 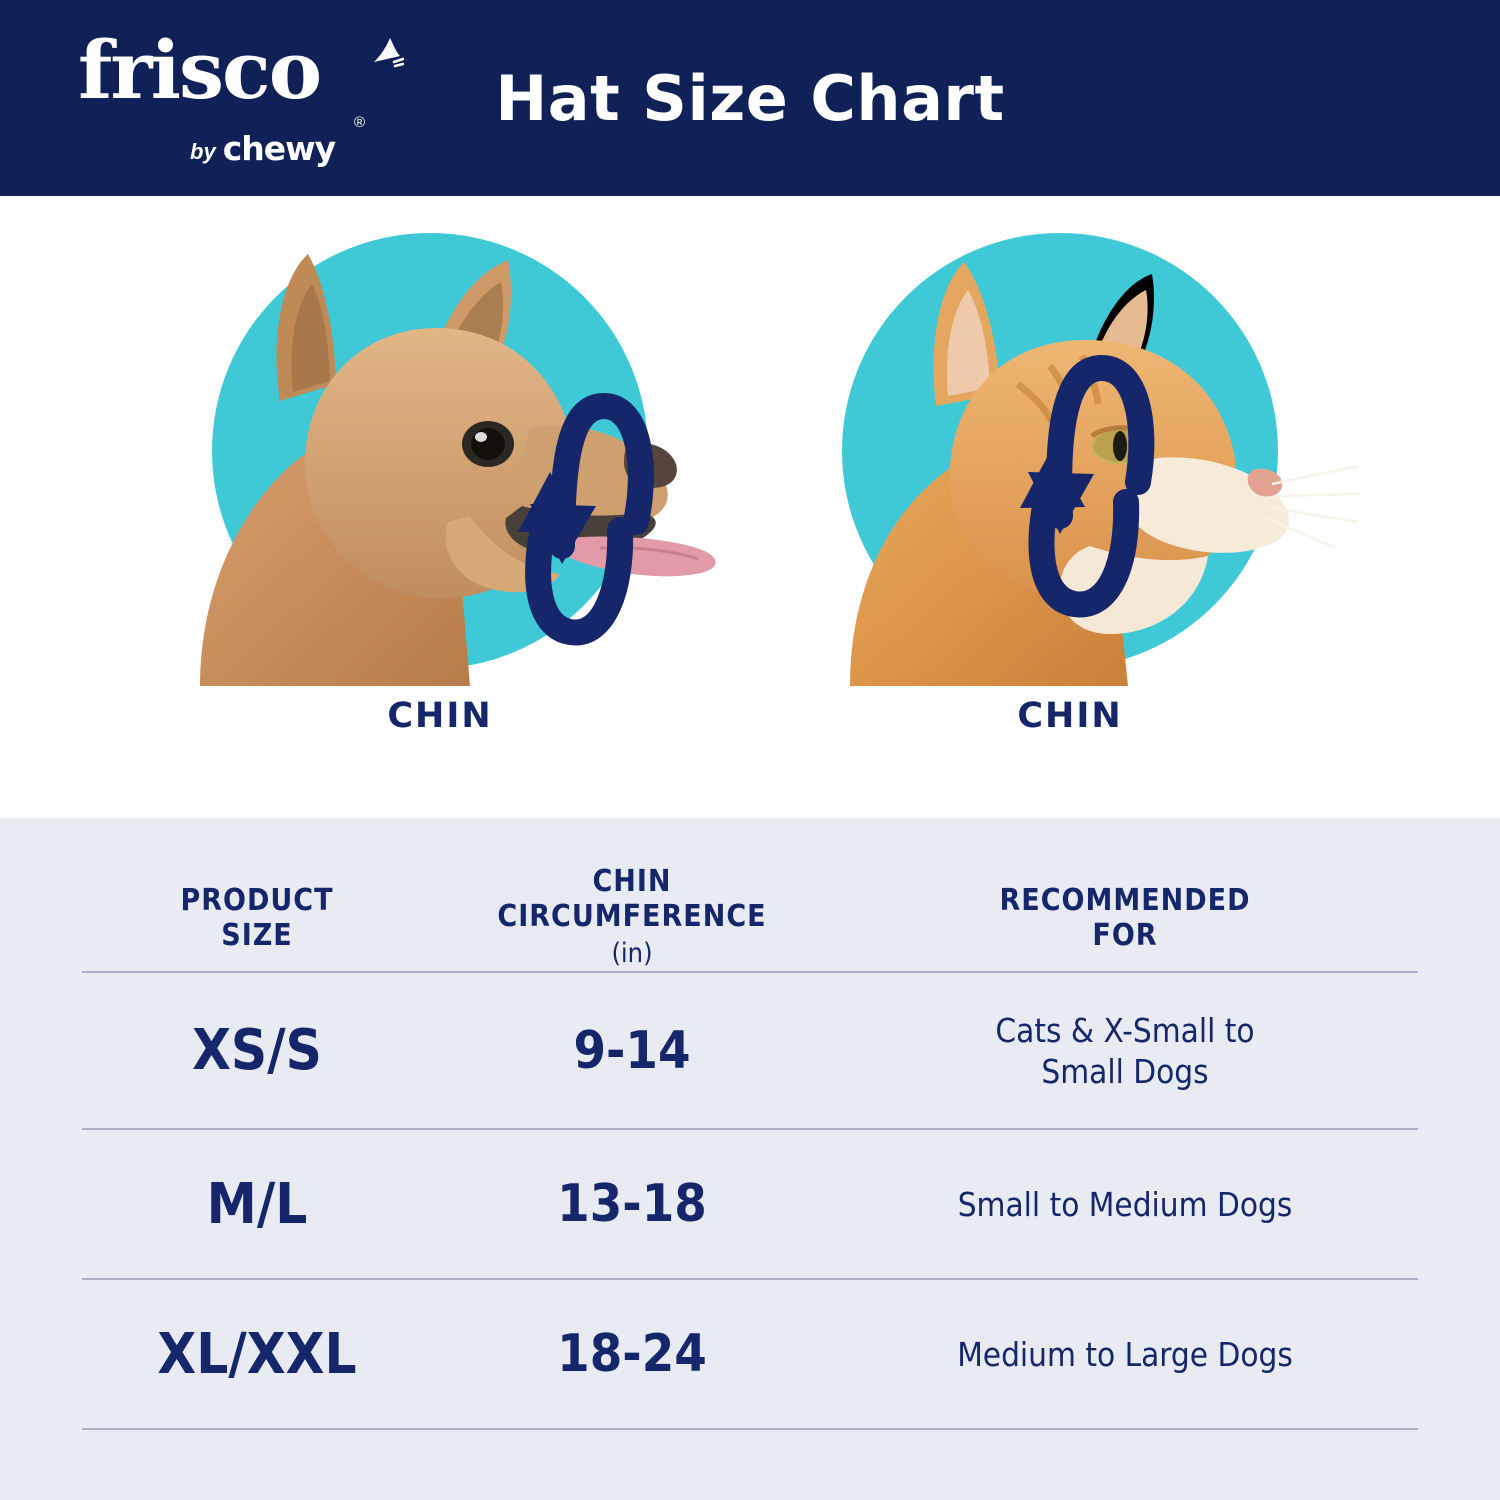 I want to click on cell-chin-circumference: 18-24, so click(x=632, y=1353).